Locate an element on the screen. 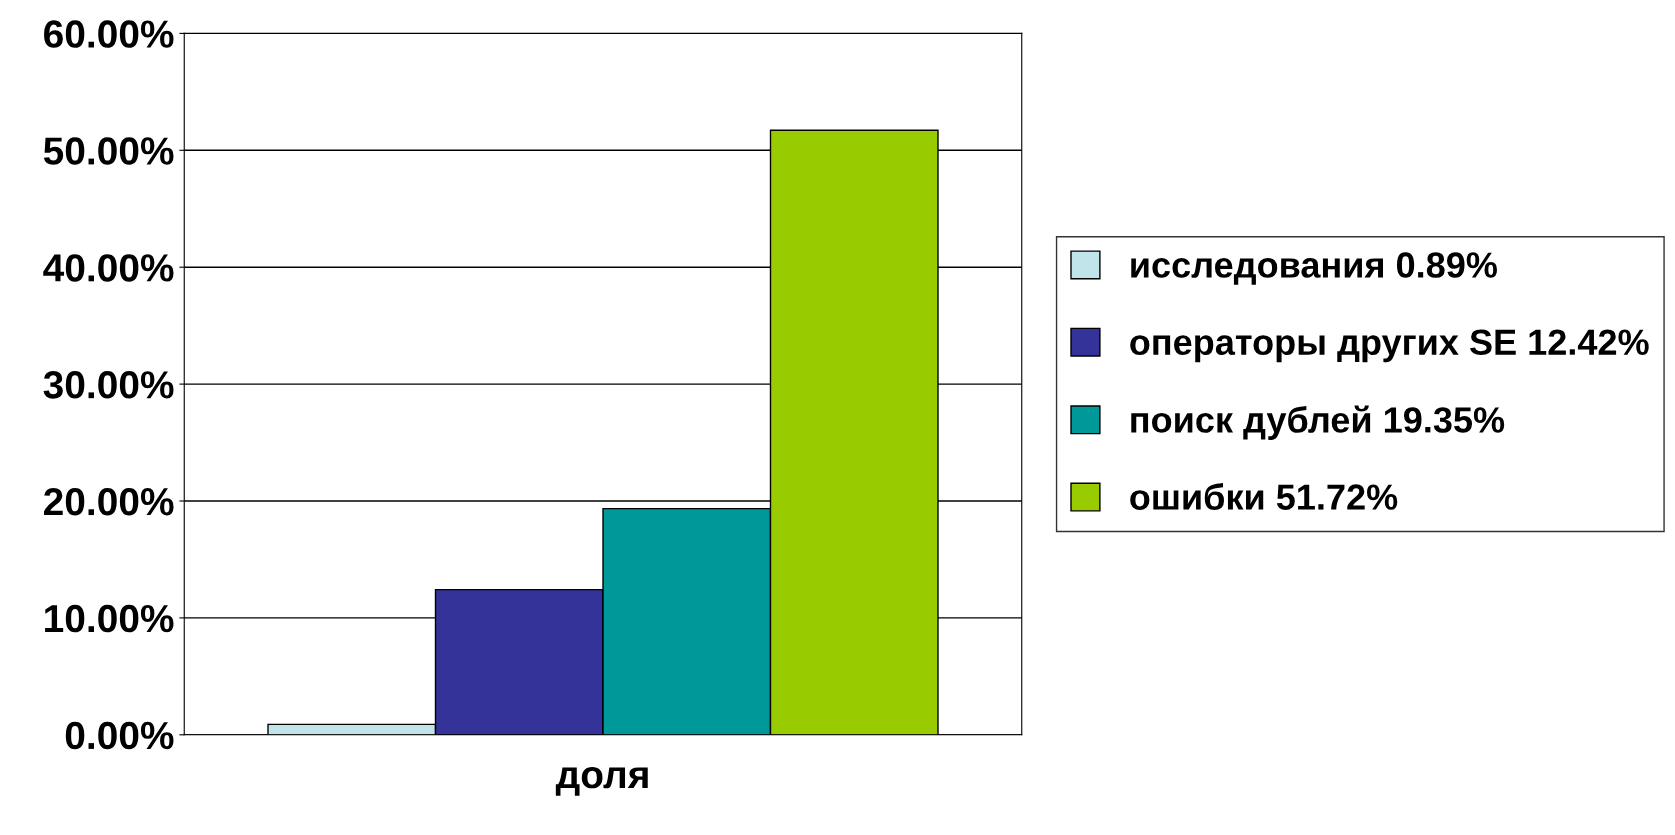 The image size is (1675, 835). legend-label: операторы других SE 12.42% is located at coordinates (1389, 346).